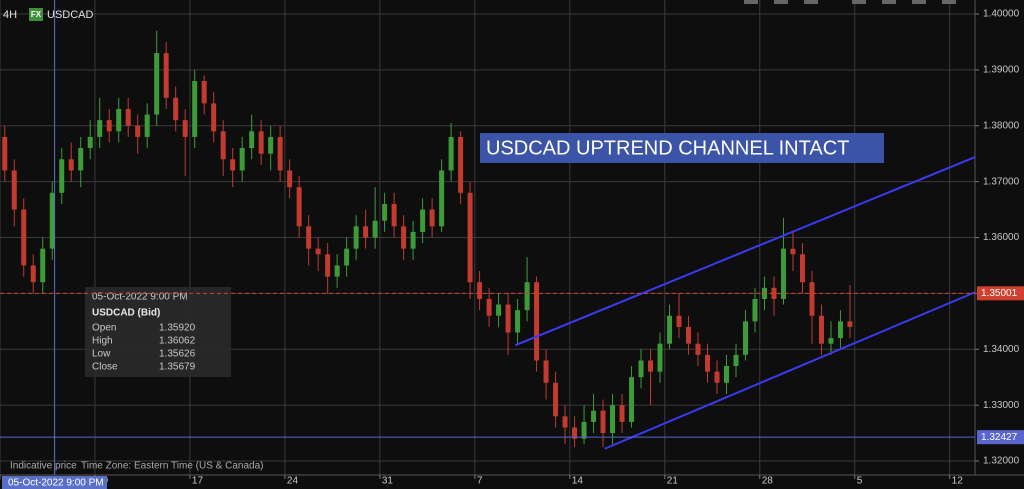  Describe the element at coordinates (172, 466) in the screenshot. I see `footer-timezone: Time Zone: Eastern Time (US & Canada)` at that location.